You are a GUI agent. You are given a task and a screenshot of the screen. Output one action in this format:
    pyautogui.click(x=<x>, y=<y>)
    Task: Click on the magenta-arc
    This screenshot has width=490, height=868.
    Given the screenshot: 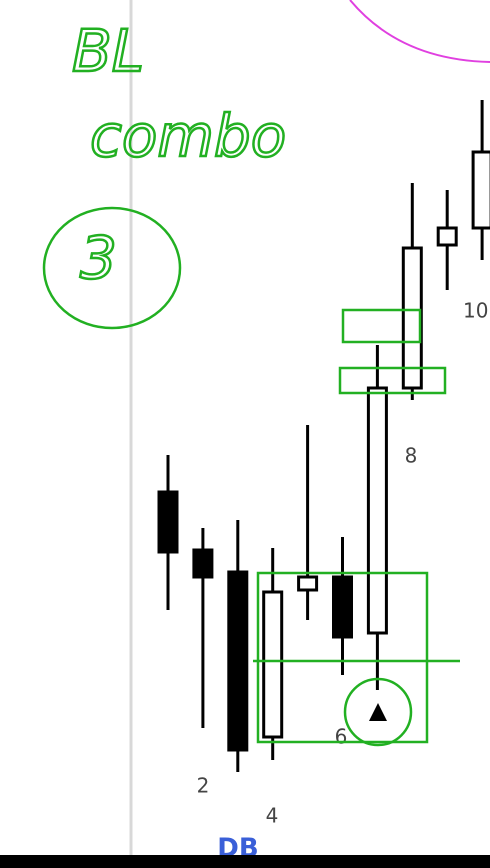 What is the action you would take?
    pyautogui.click(x=419, y=31)
    